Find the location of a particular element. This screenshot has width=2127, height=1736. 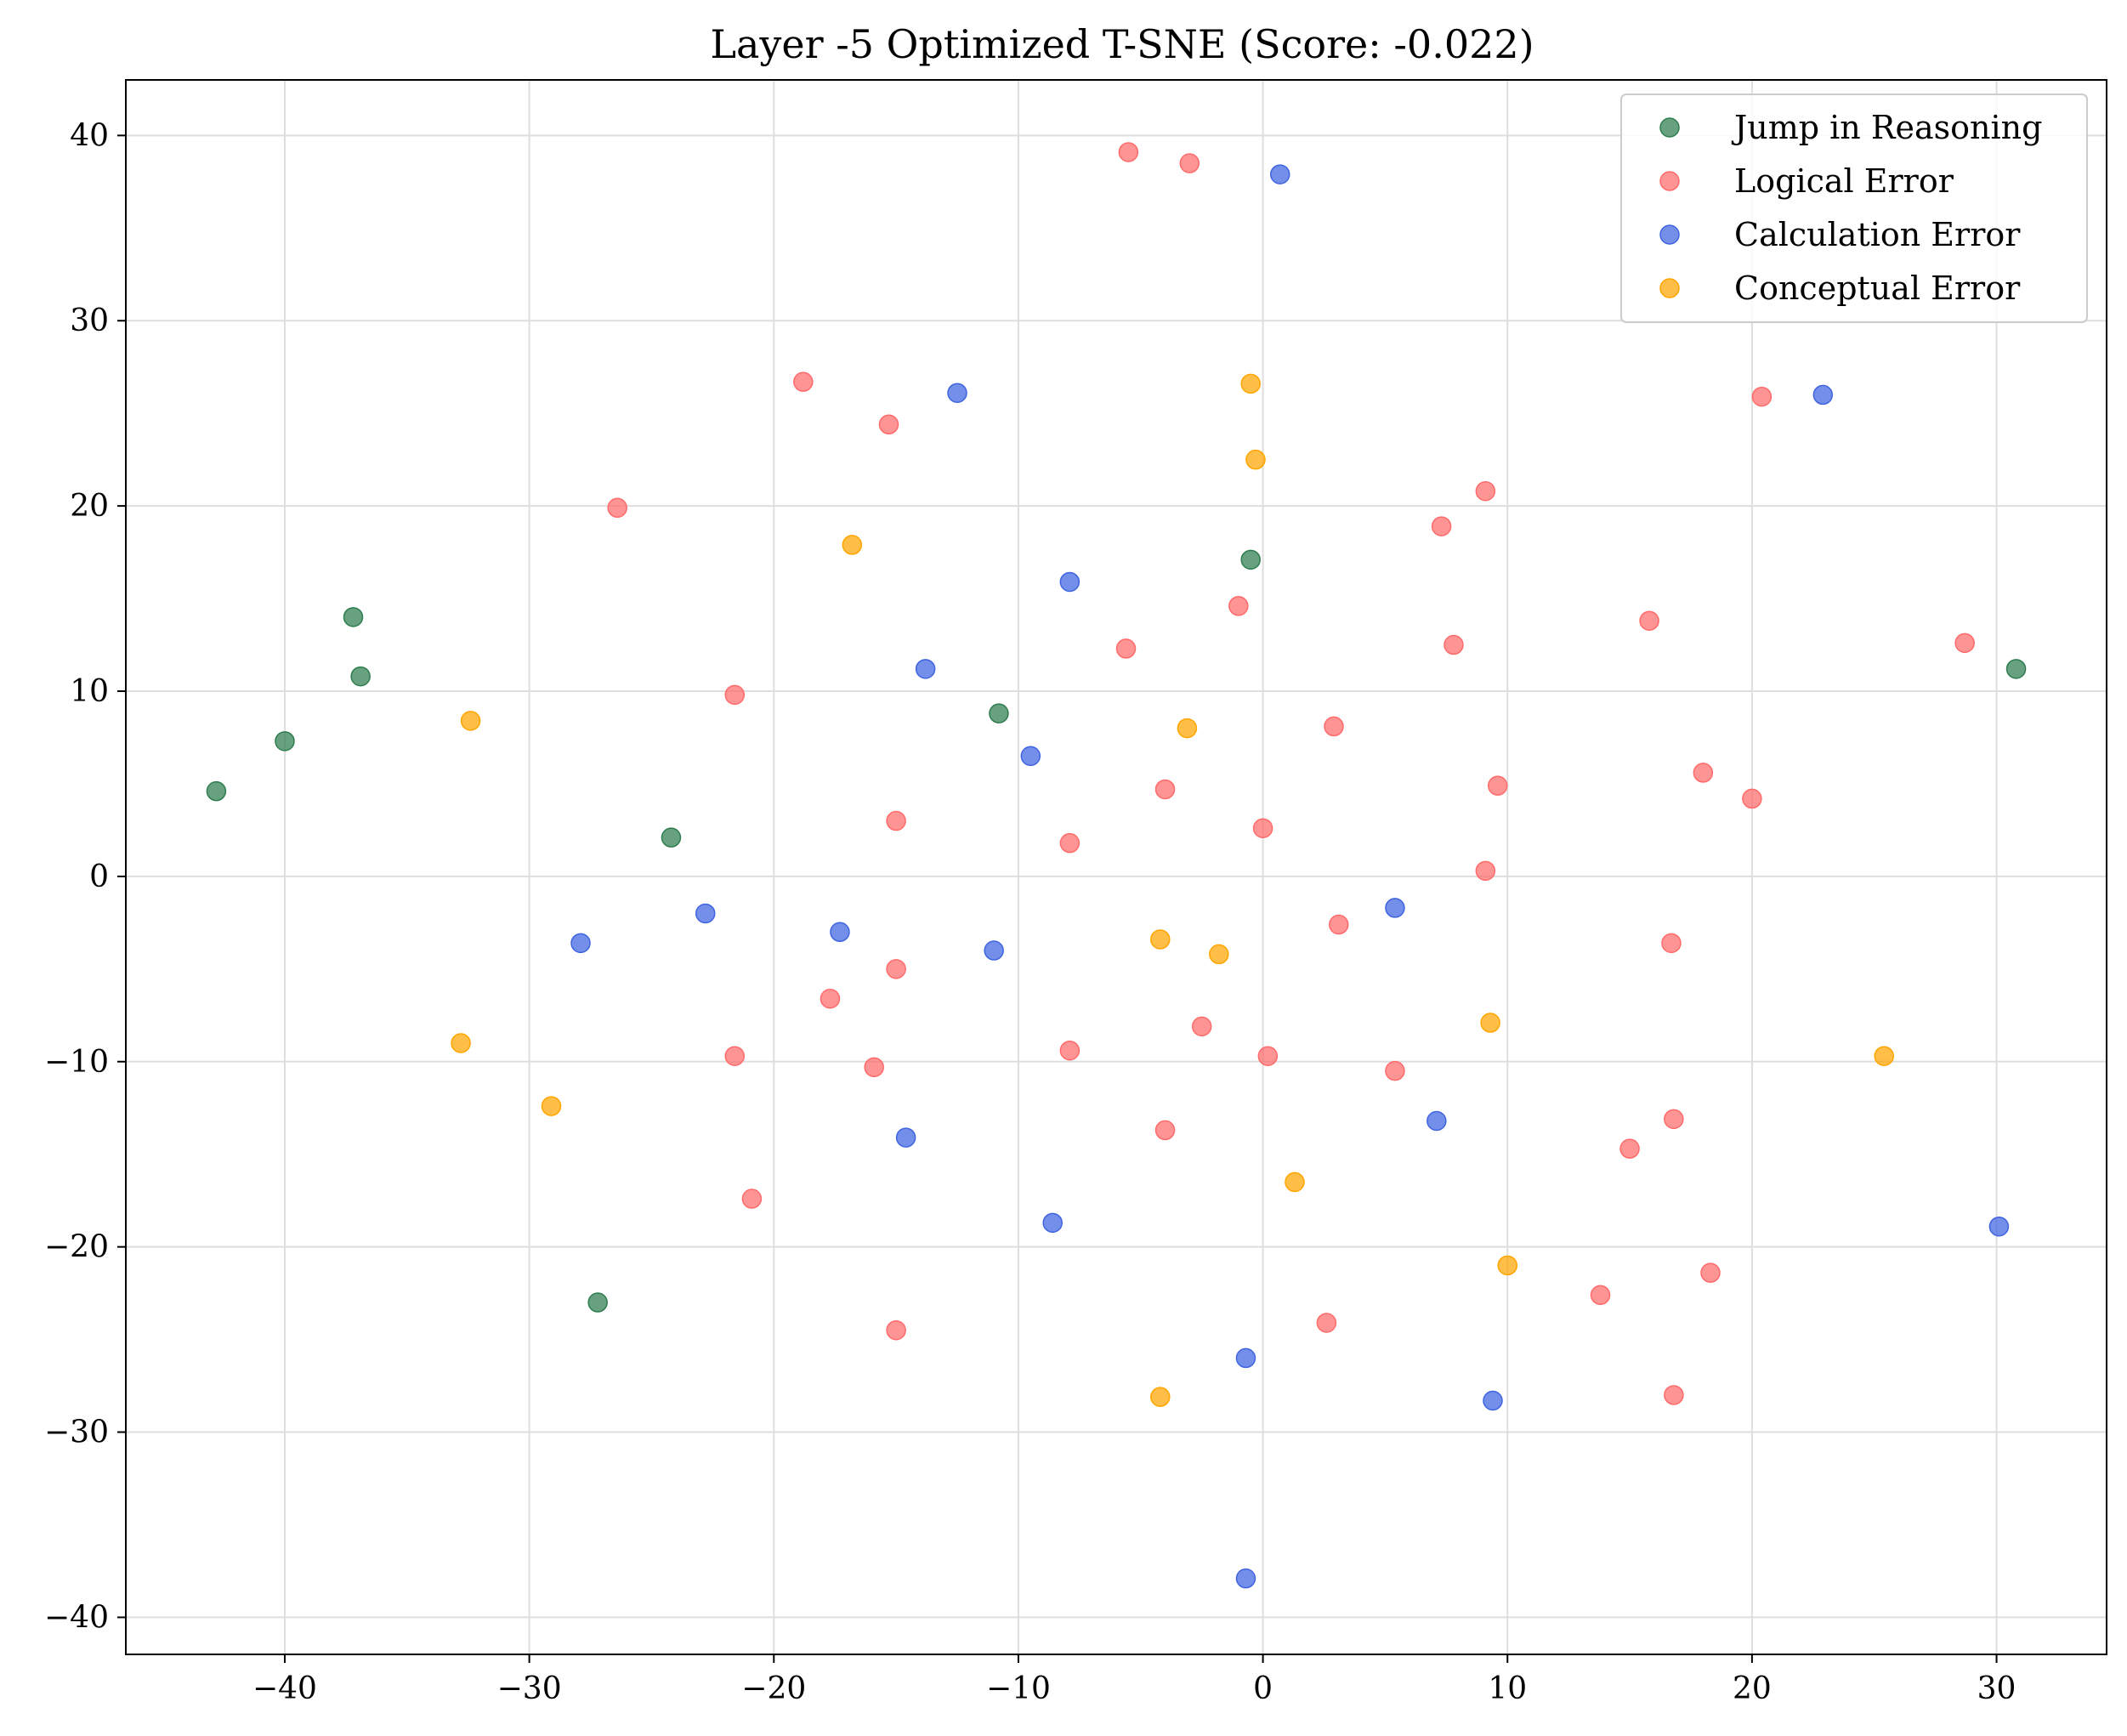

x-tick-label: −10 is located at coordinates (1019, 1689).